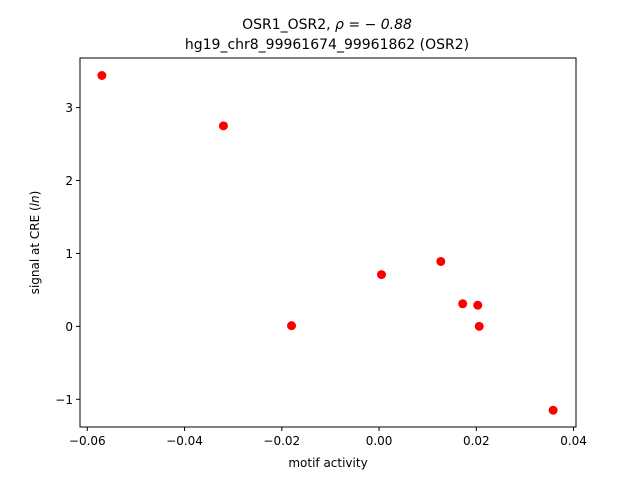  What do you see at coordinates (288, 25) in the screenshot?
I see `chart-title-prefix: OSR1_OSR2,` at bounding box center [288, 25].